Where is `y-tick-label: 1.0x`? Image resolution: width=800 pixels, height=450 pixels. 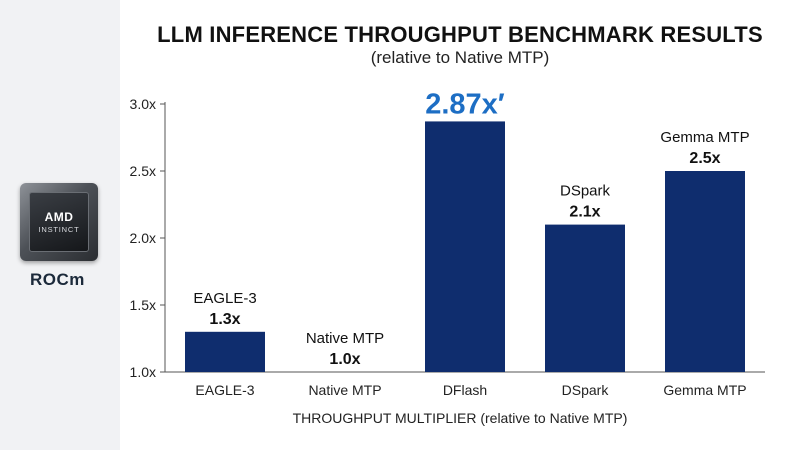
y-tick-label: 1.0x is located at coordinates (143, 372).